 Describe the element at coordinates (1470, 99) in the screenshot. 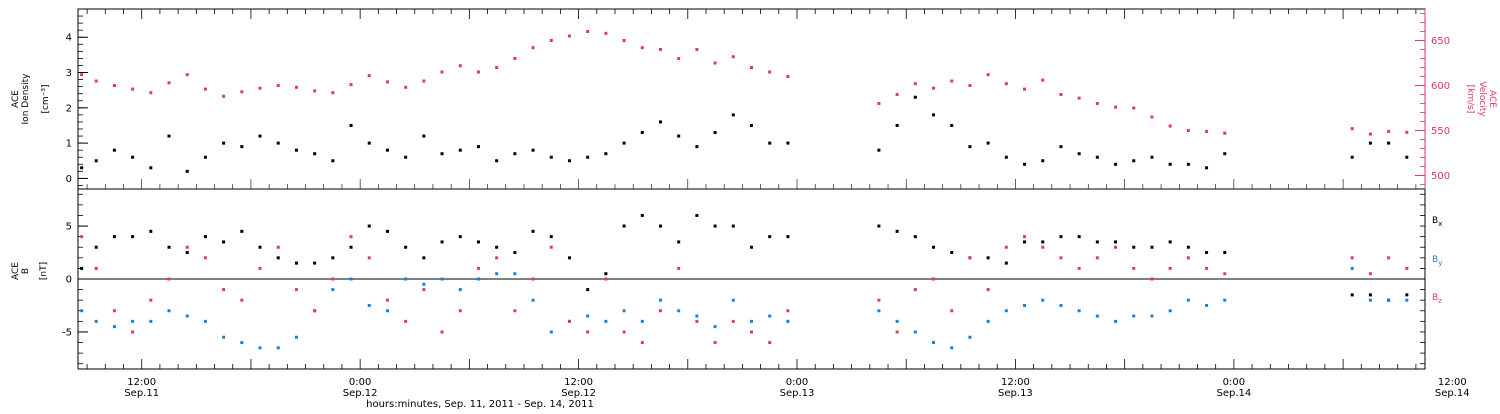

I see `velocity-axis-unit: [km/s]` at that location.